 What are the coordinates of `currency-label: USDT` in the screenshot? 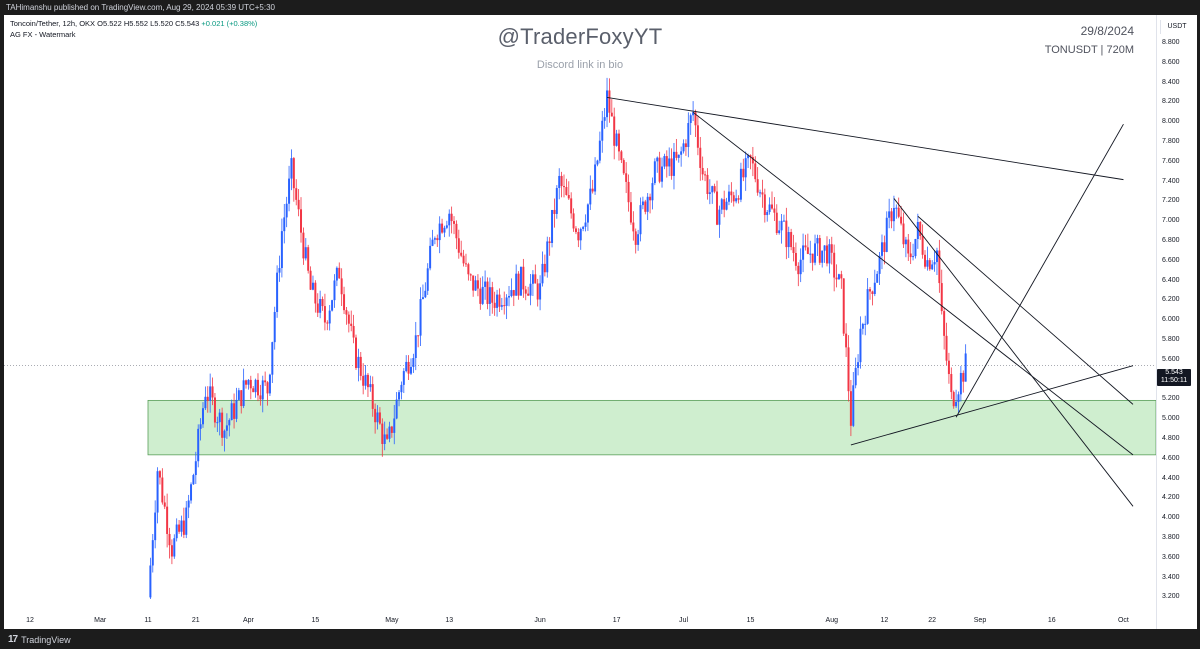 It's located at (1176, 27).